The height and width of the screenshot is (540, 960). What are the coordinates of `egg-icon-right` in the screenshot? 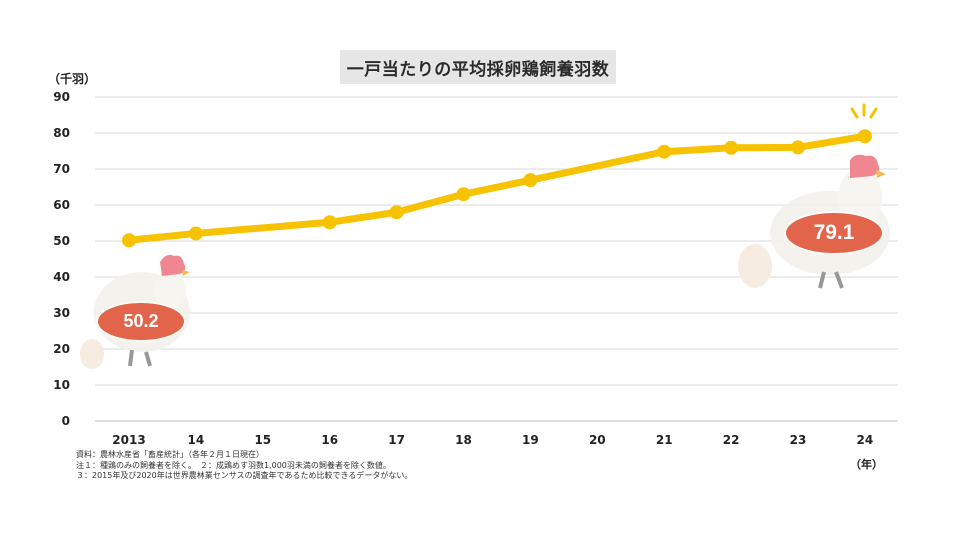 It's located at (755, 266).